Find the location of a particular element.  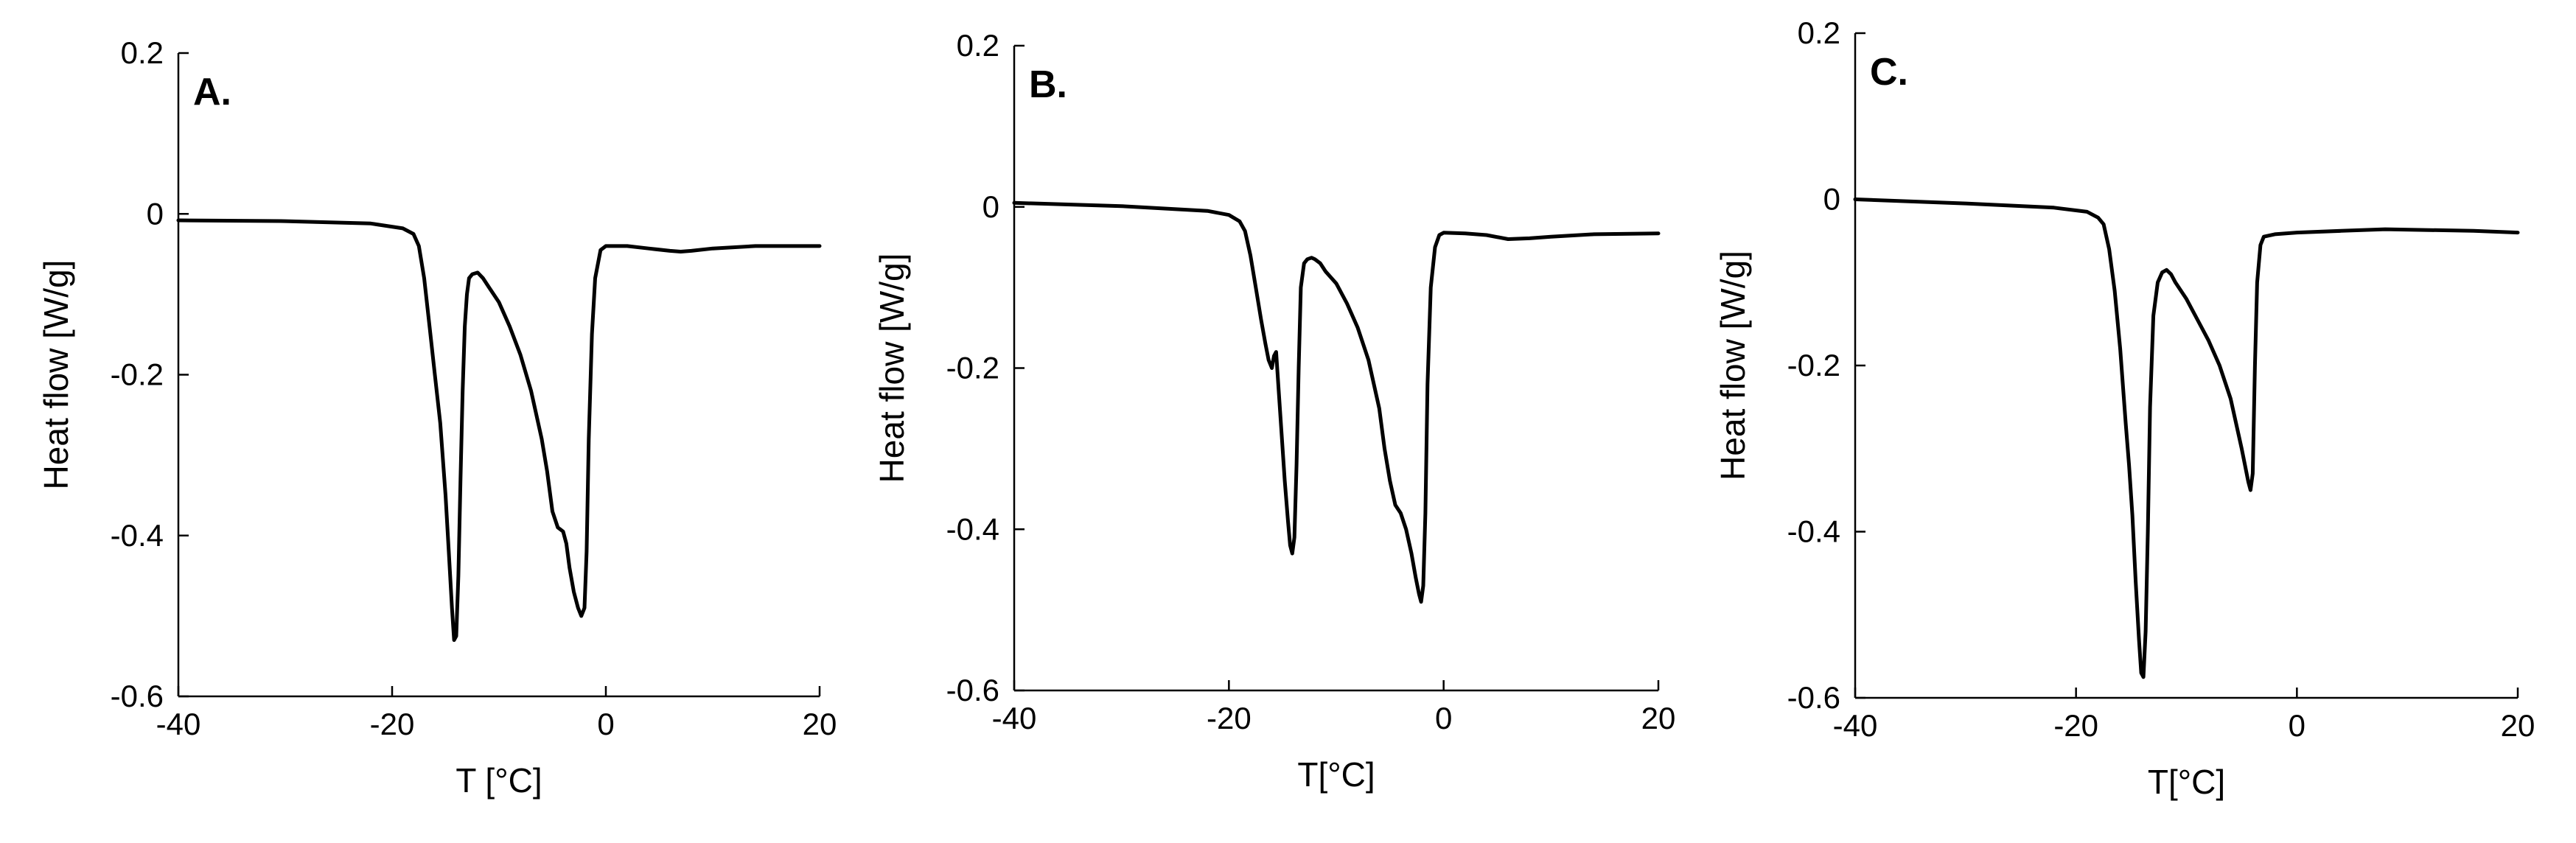

x-tick-label-c: -40 is located at coordinates (1855, 725).